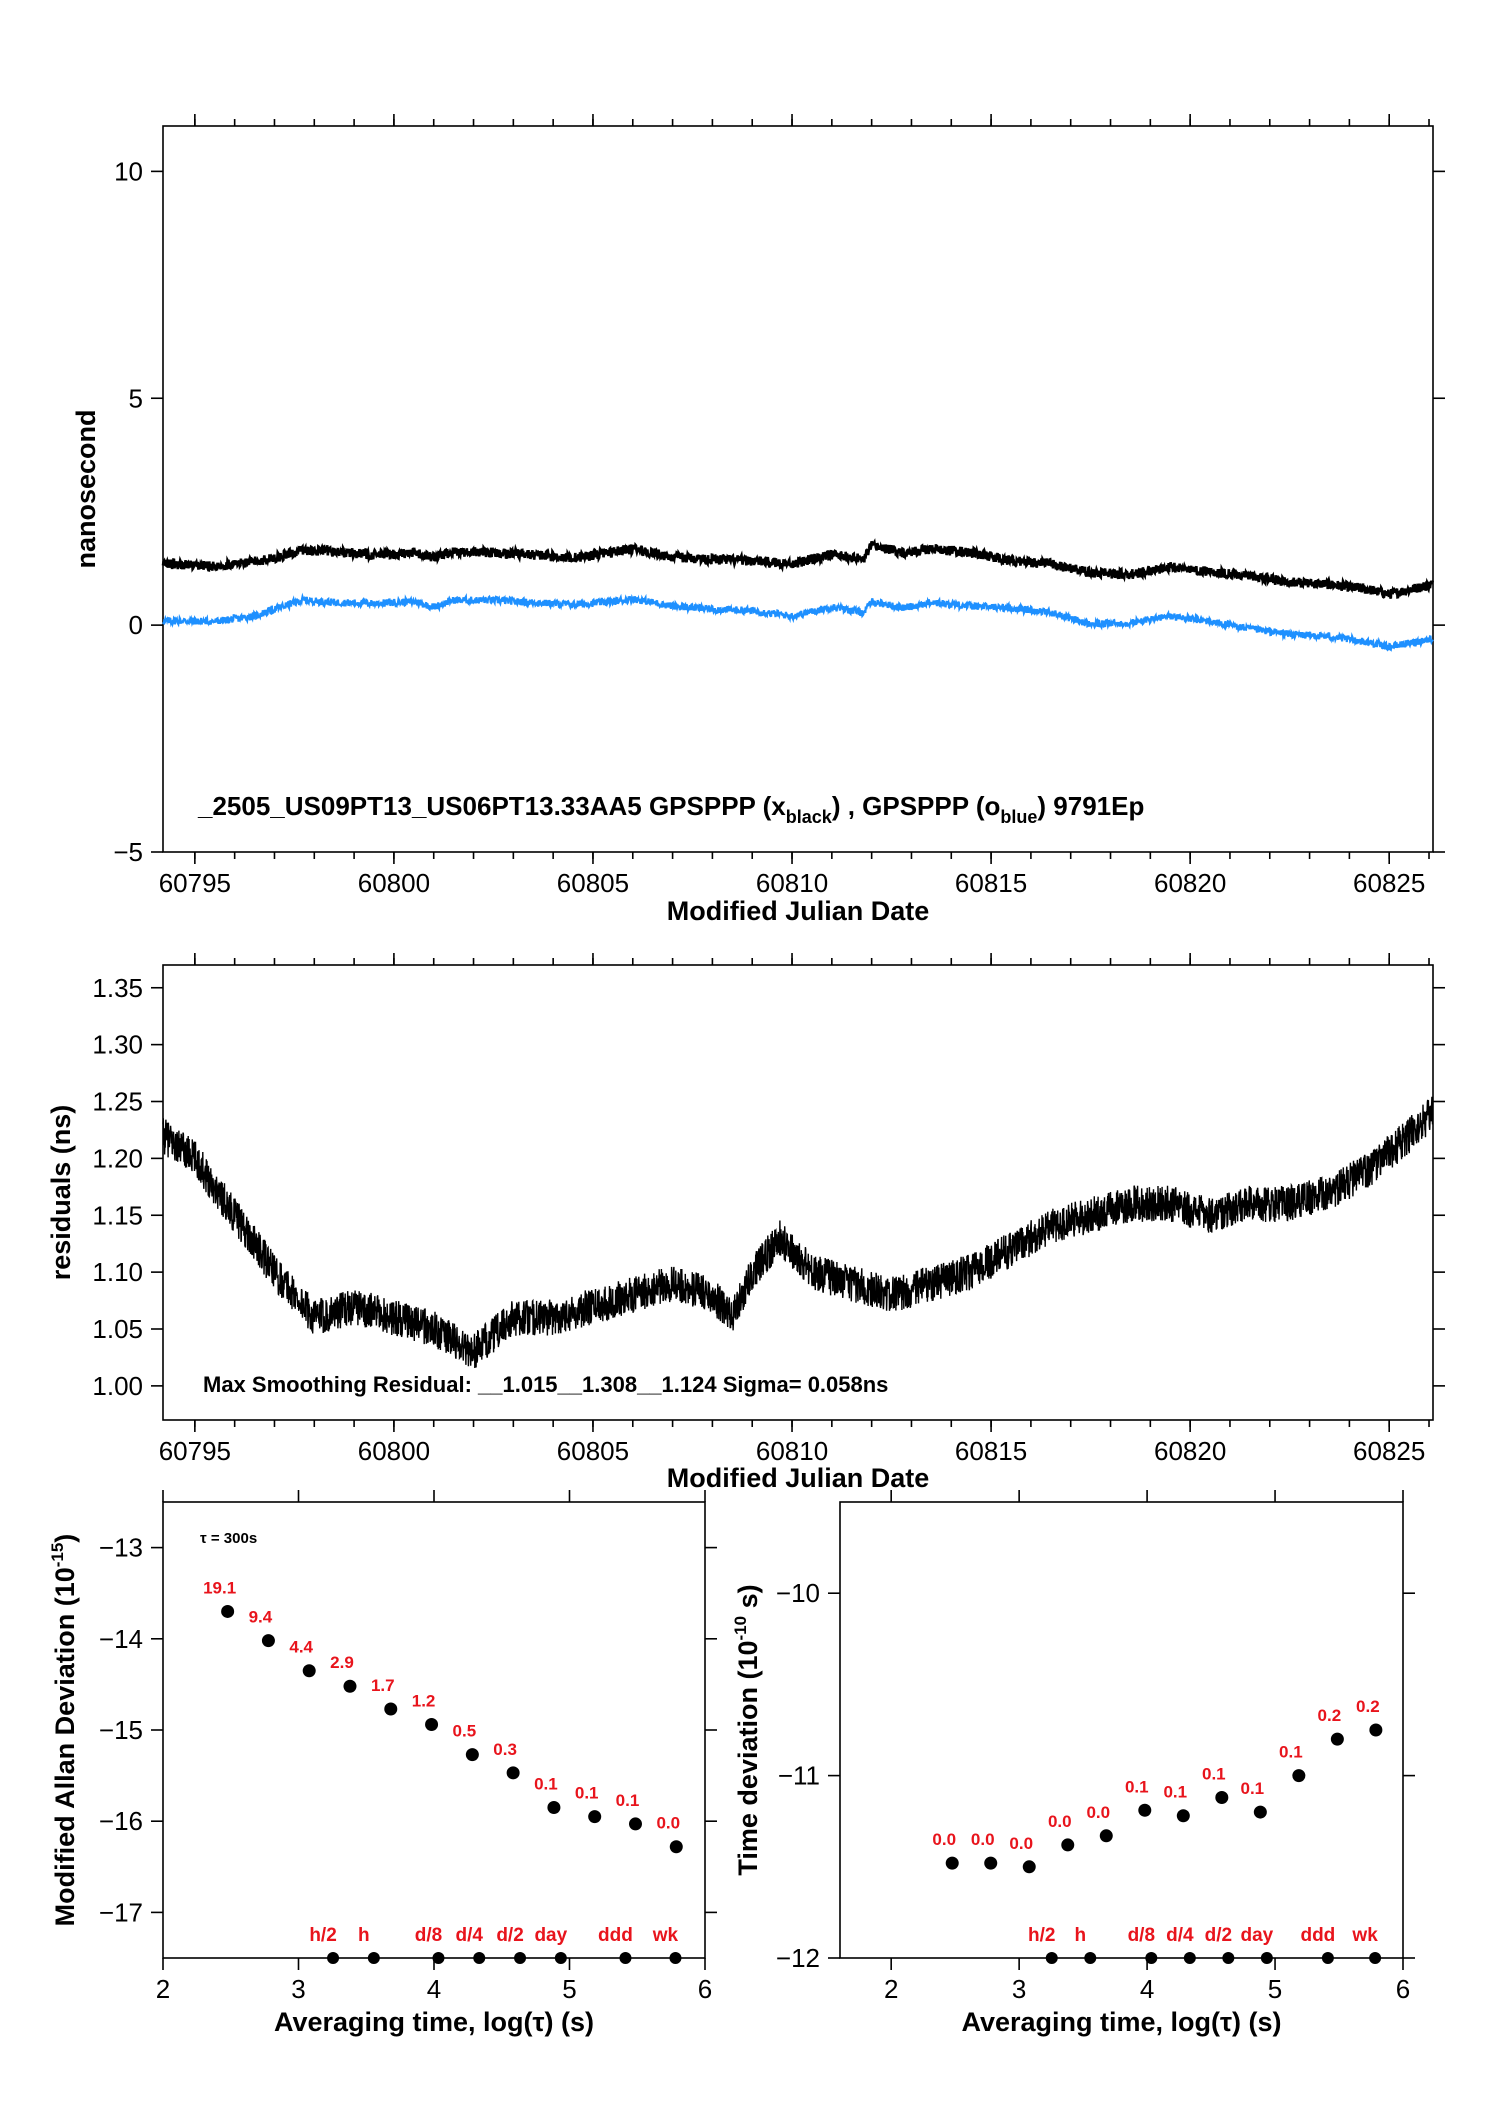 This screenshot has height=2105, width=1488. Describe the element at coordinates (121, 1548) in the screenshot. I see `y-tick-label: −13` at that location.